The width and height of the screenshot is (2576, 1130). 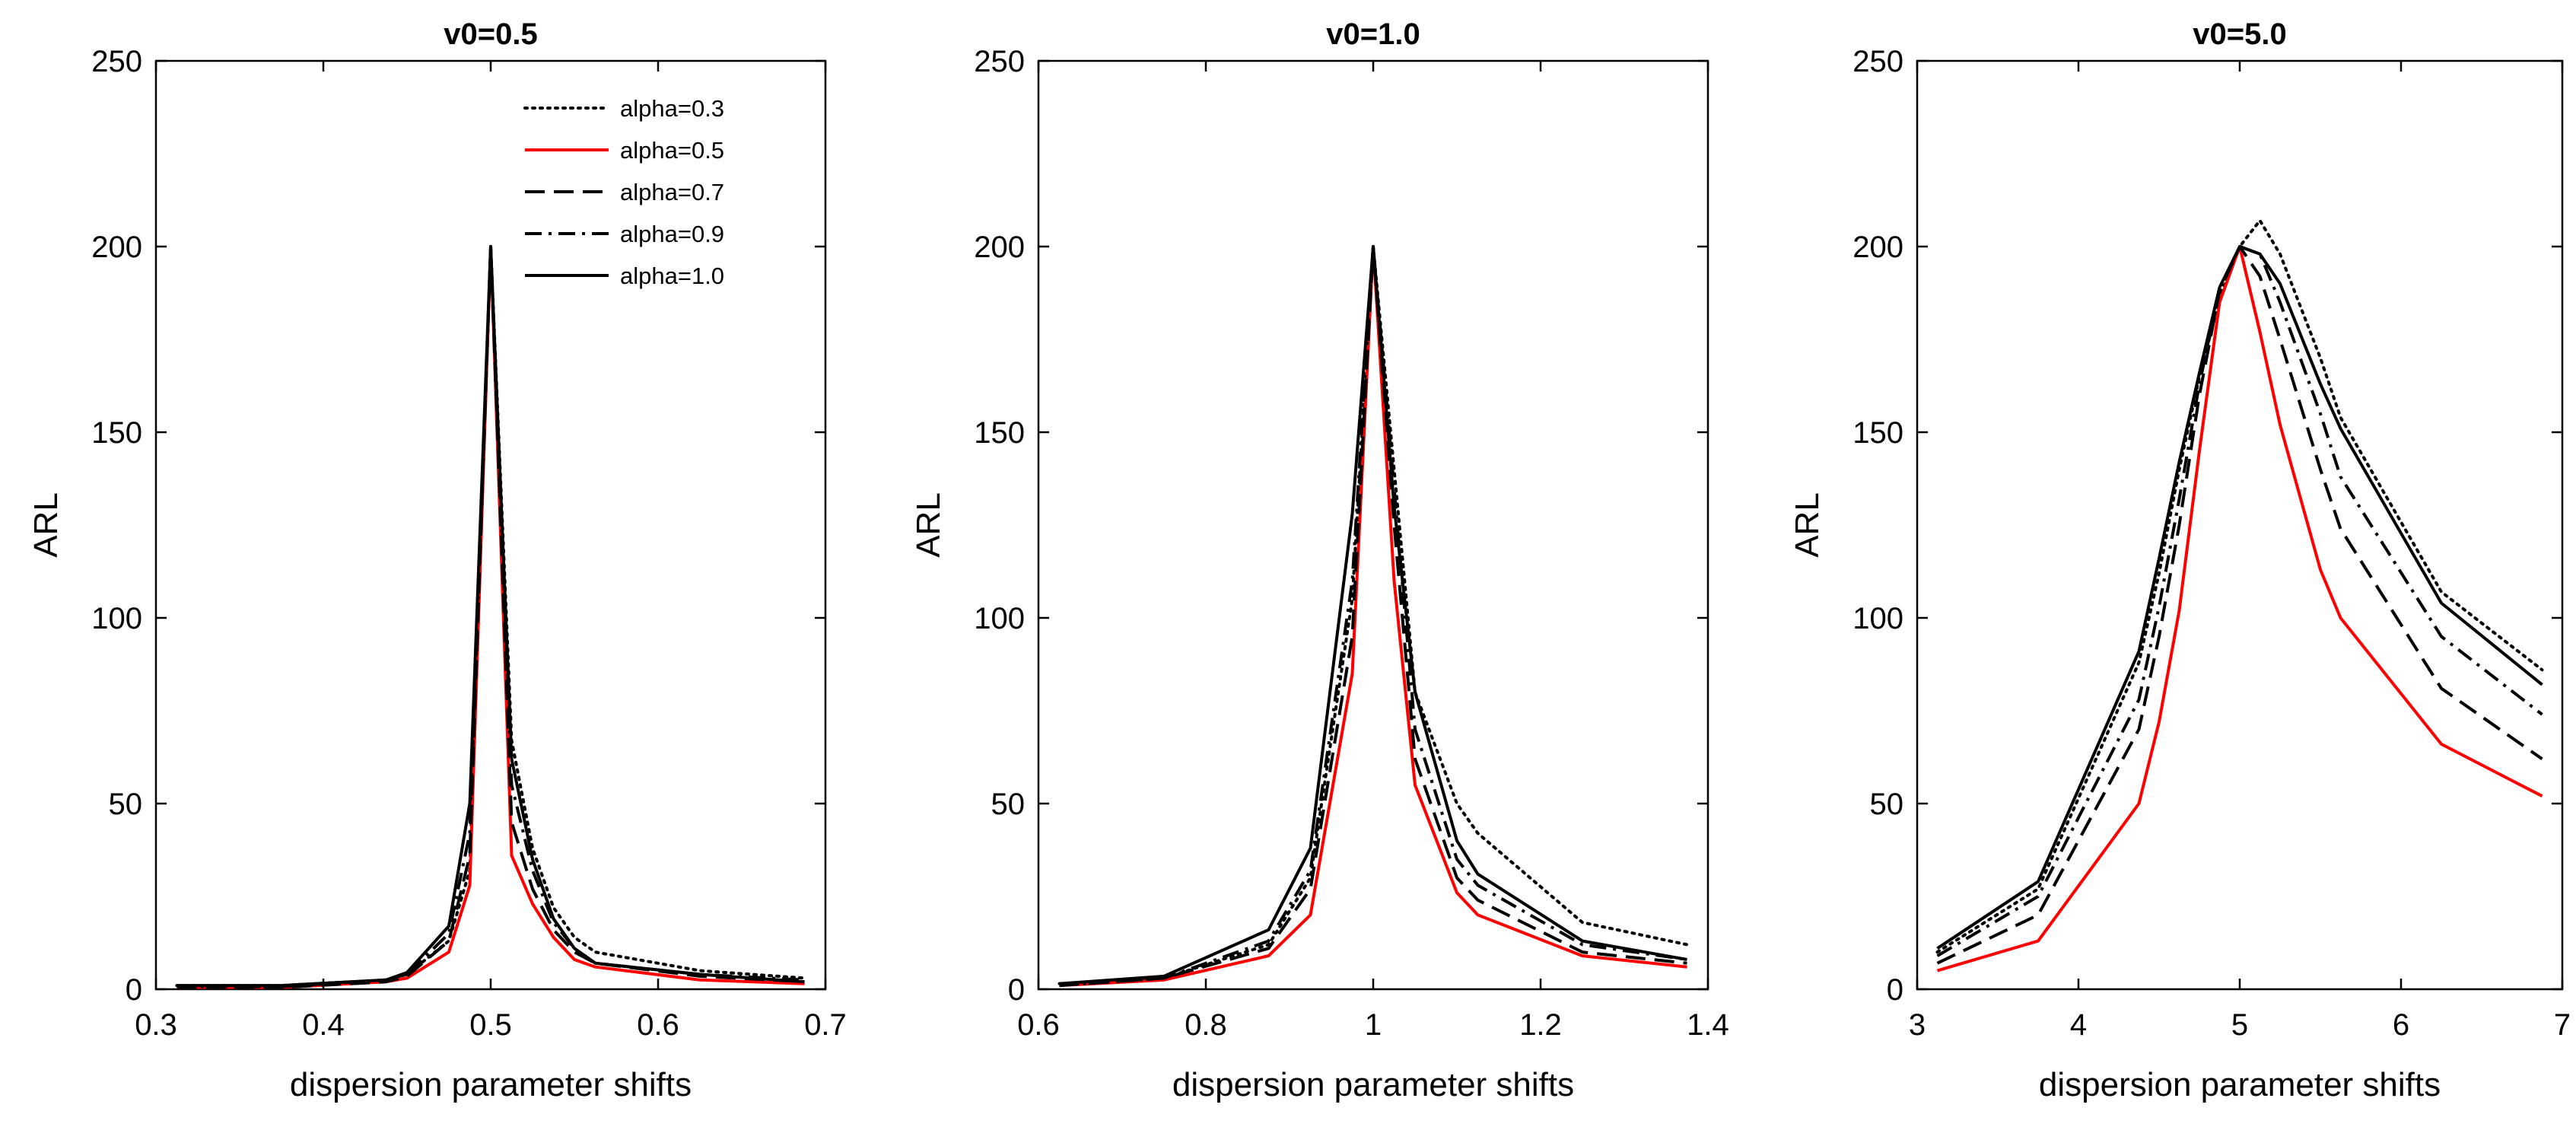 What do you see at coordinates (672, 150) in the screenshot?
I see `legend-label: alpha=0.5` at bounding box center [672, 150].